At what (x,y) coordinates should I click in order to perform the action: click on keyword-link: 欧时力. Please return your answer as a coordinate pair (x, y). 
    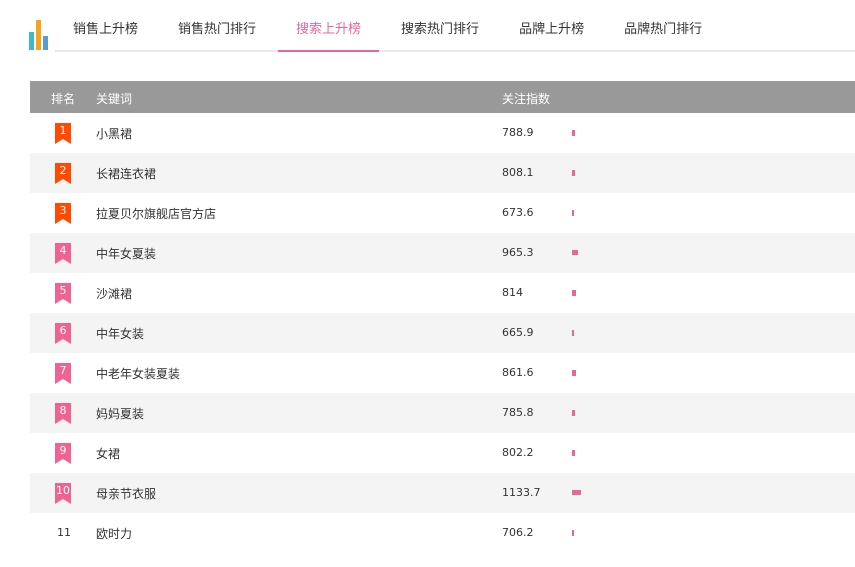
    Looking at the image, I should click on (114, 534).